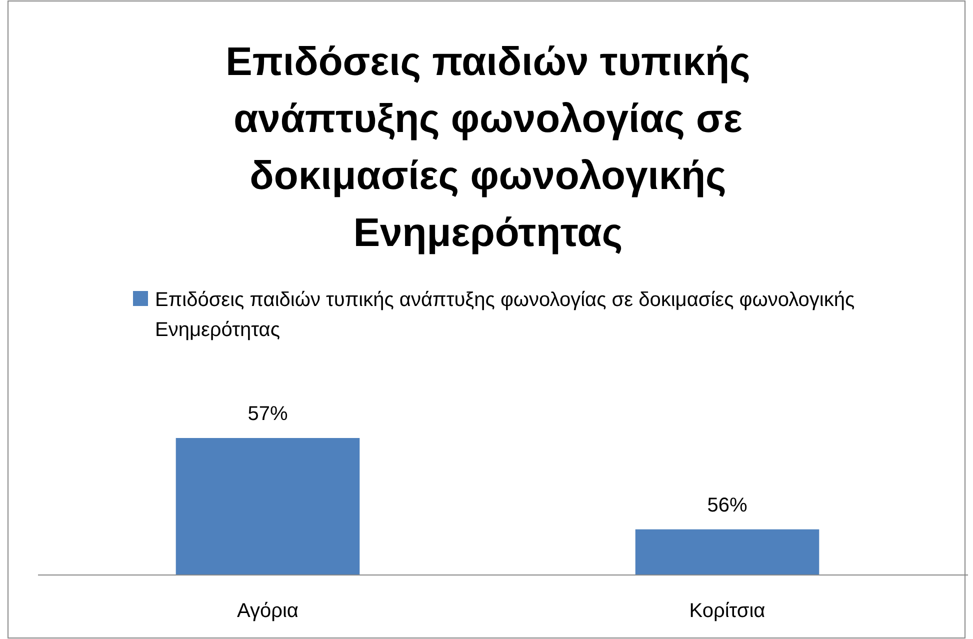 This screenshot has width=973, height=639. What do you see at coordinates (727, 505) in the screenshot?
I see `data-label: 56%` at bounding box center [727, 505].